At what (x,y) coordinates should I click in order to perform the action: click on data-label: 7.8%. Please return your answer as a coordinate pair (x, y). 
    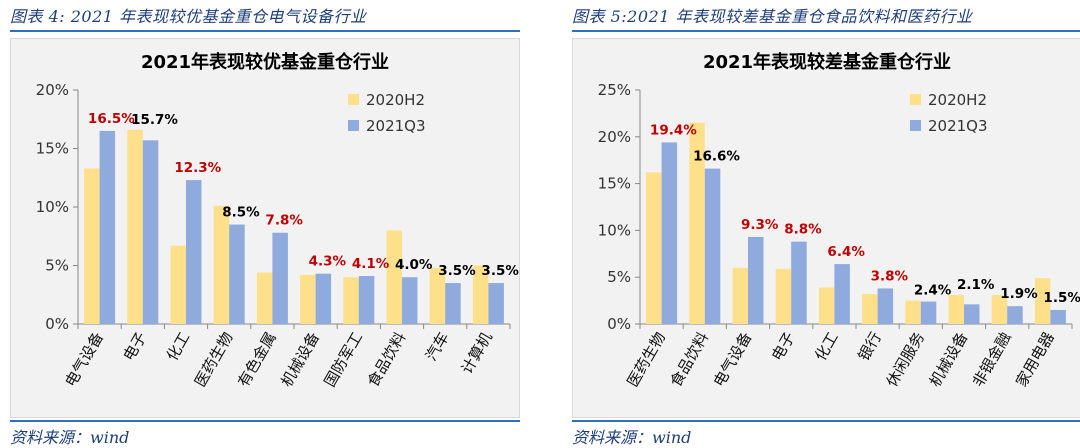
    Looking at the image, I should click on (284, 221).